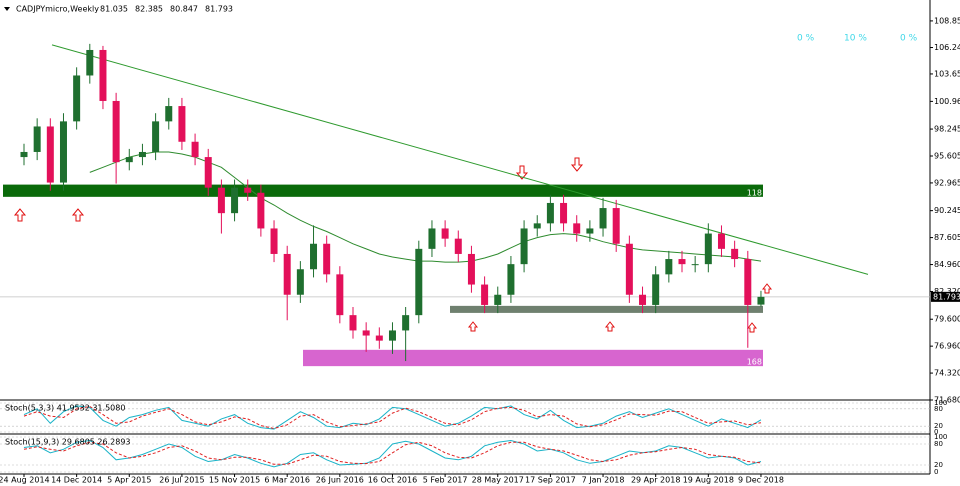 Image resolution: width=960 pixels, height=486 pixels. I want to click on x-tick-label: 26 Jun 2016, so click(340, 480).